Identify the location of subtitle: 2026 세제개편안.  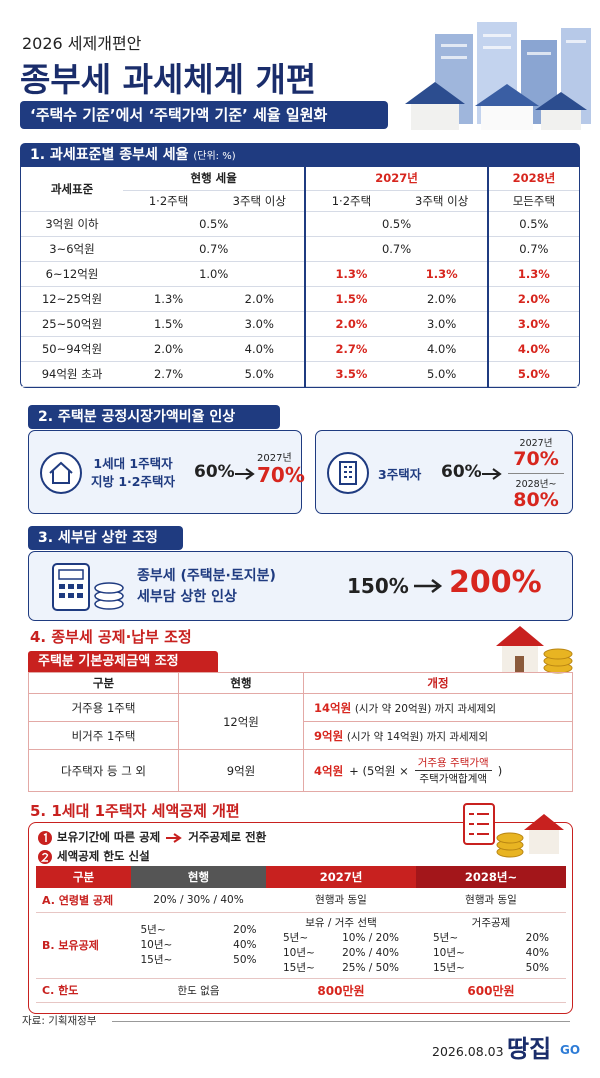
(82, 43).